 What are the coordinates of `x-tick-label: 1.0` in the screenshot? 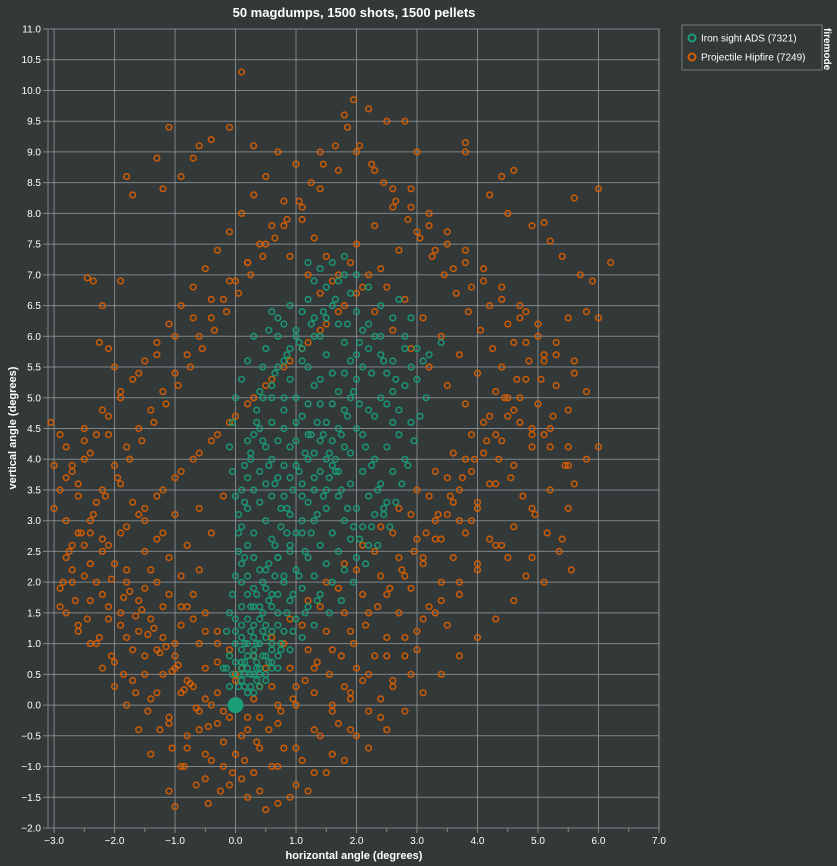 It's located at (296, 841).